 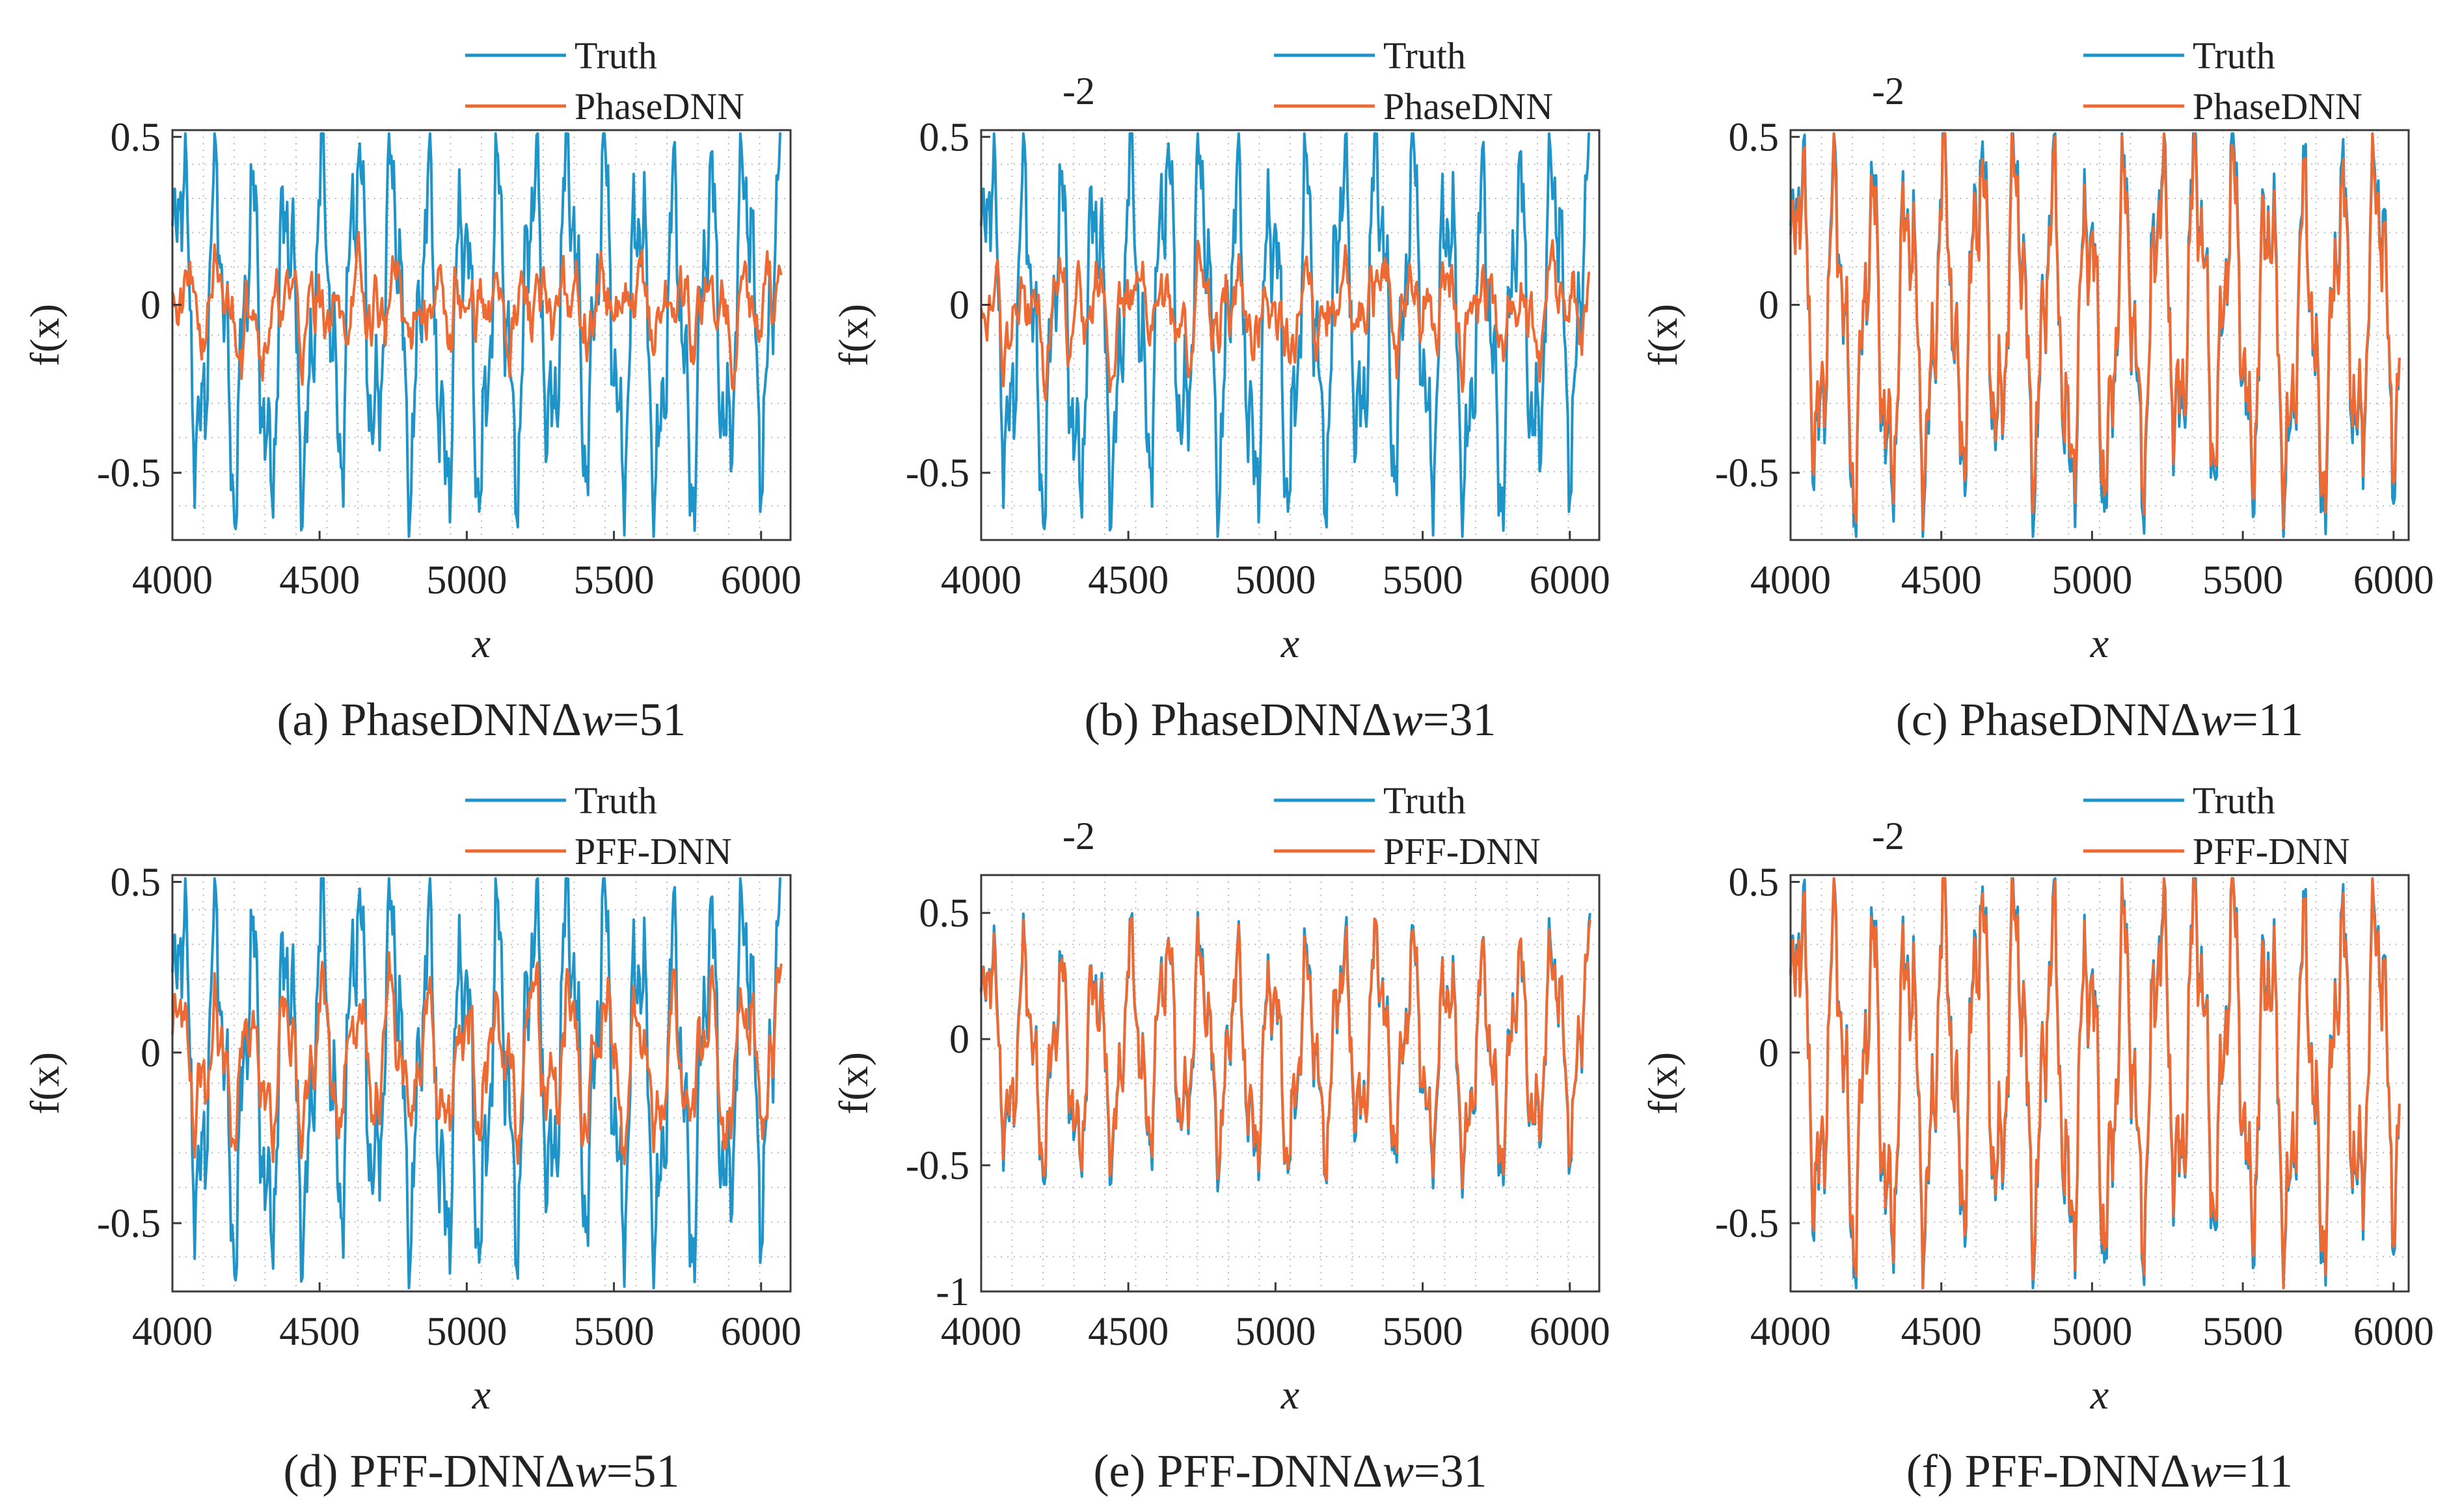 I want to click on caption-value: =11, so click(x=2267, y=720).